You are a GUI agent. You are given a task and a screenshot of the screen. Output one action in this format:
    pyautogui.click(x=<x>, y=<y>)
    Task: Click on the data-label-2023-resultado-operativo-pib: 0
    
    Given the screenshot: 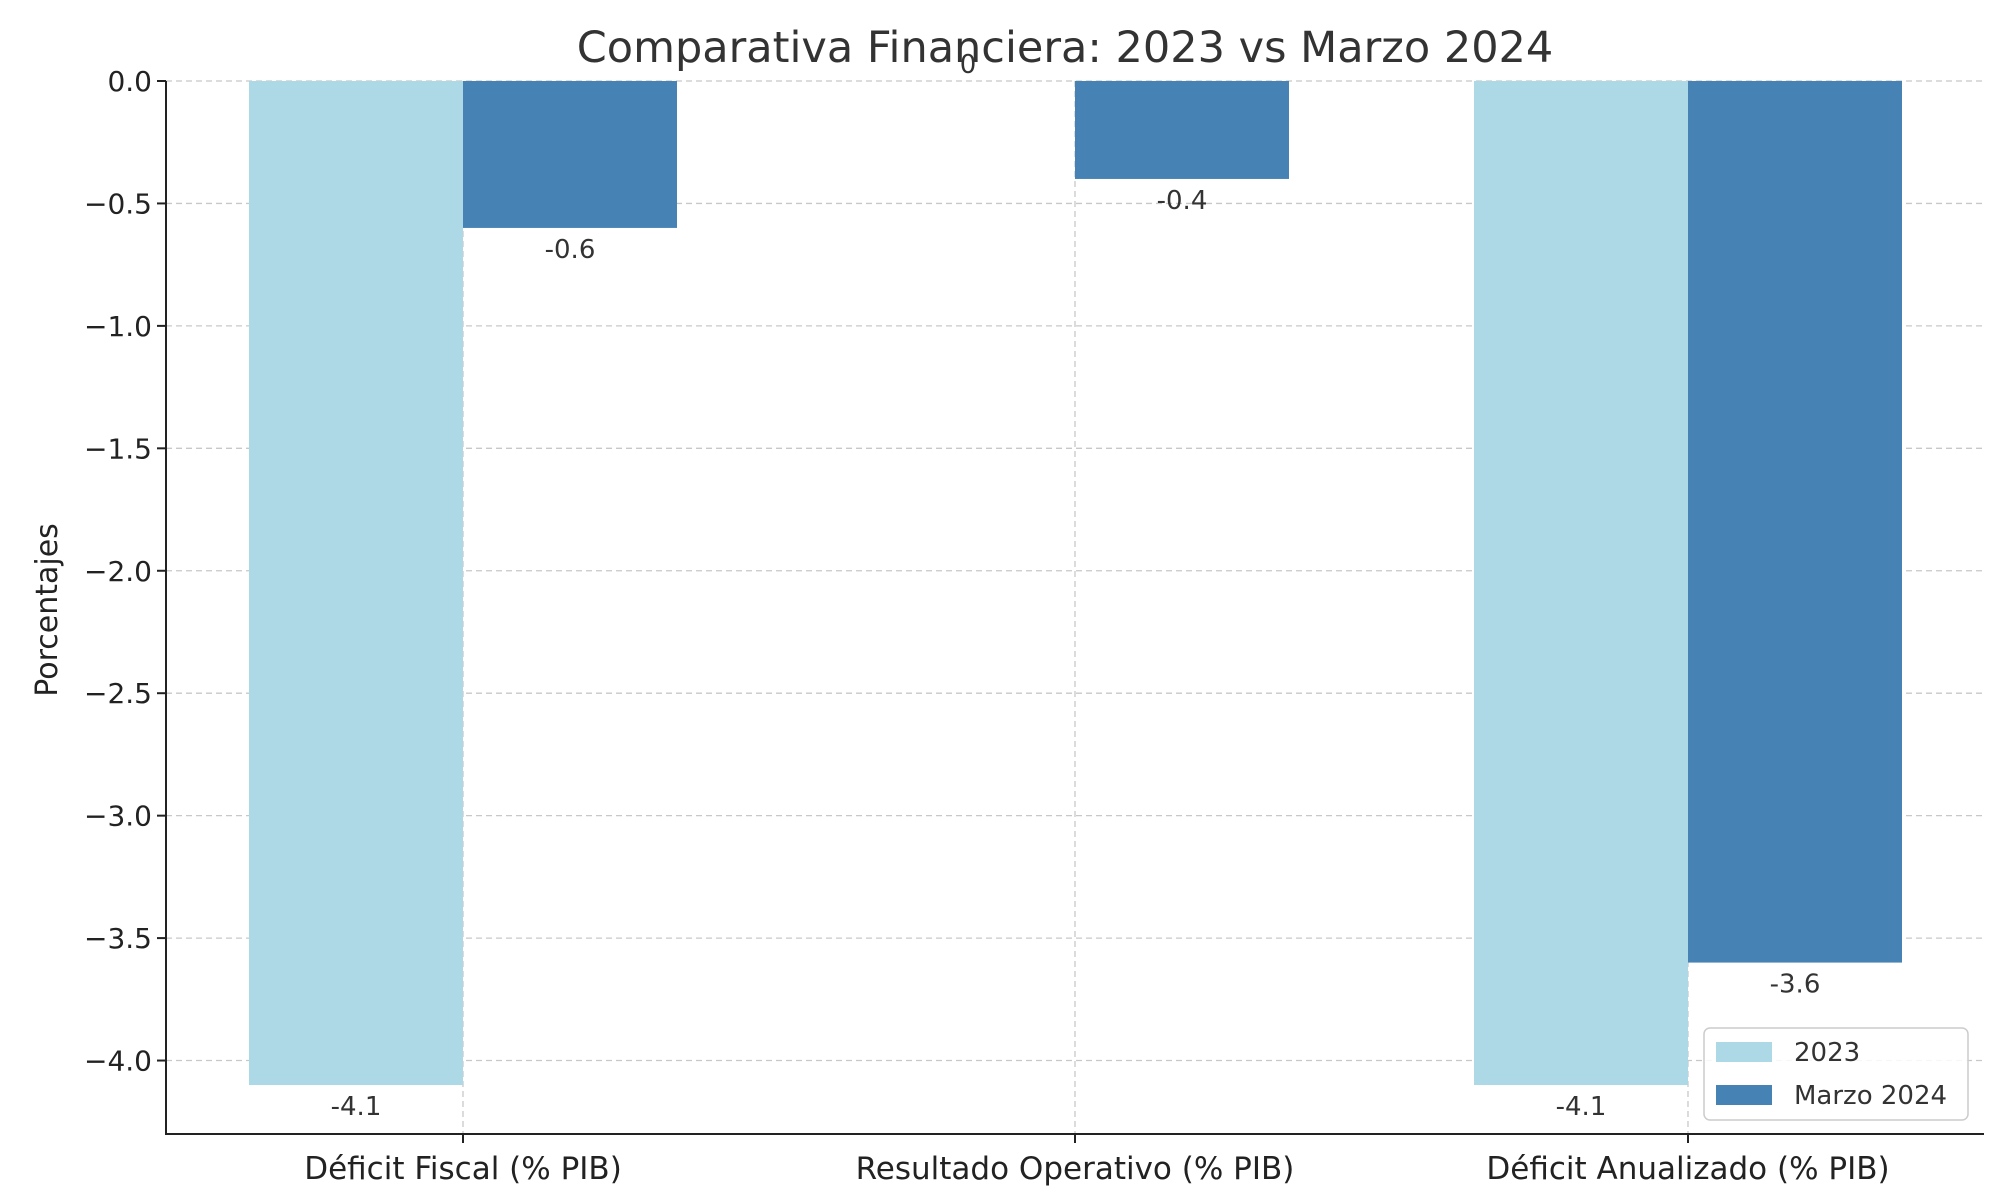 What is the action you would take?
    pyautogui.click(x=968, y=65)
    